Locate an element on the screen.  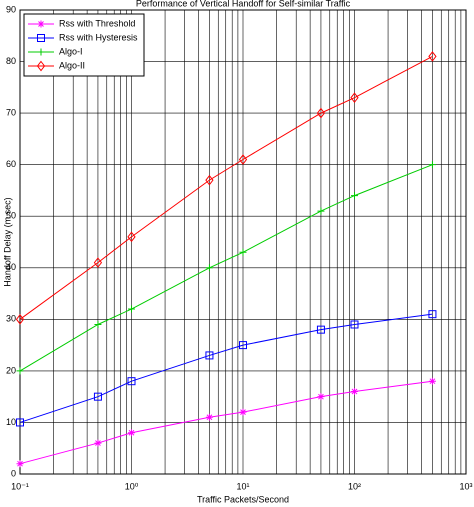
y-tick-label: 20 is located at coordinates (11, 370).